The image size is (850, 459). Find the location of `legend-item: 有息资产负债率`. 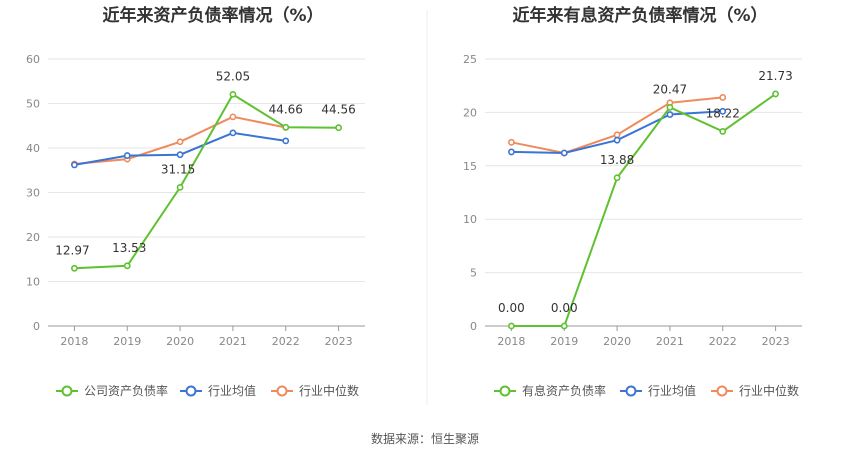

legend-item: 有息资产负债率 is located at coordinates (550, 390).